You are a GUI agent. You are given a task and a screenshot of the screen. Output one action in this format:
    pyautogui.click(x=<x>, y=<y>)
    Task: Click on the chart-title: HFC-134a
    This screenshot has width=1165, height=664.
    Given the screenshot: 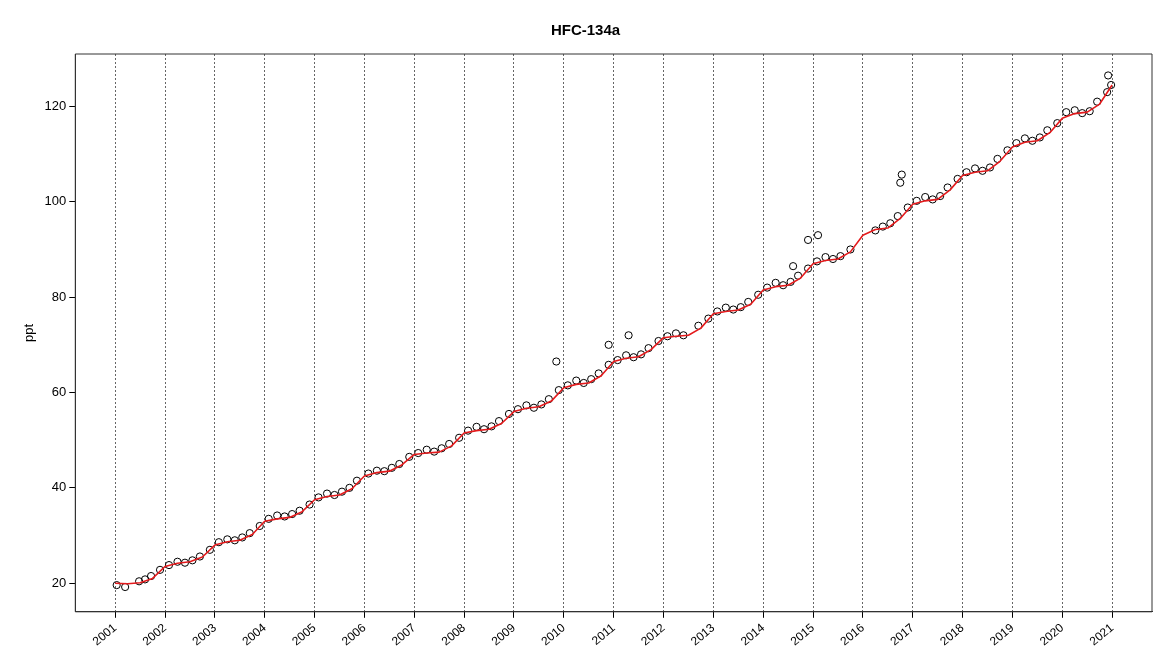 What is the action you would take?
    pyautogui.click(x=585, y=30)
    